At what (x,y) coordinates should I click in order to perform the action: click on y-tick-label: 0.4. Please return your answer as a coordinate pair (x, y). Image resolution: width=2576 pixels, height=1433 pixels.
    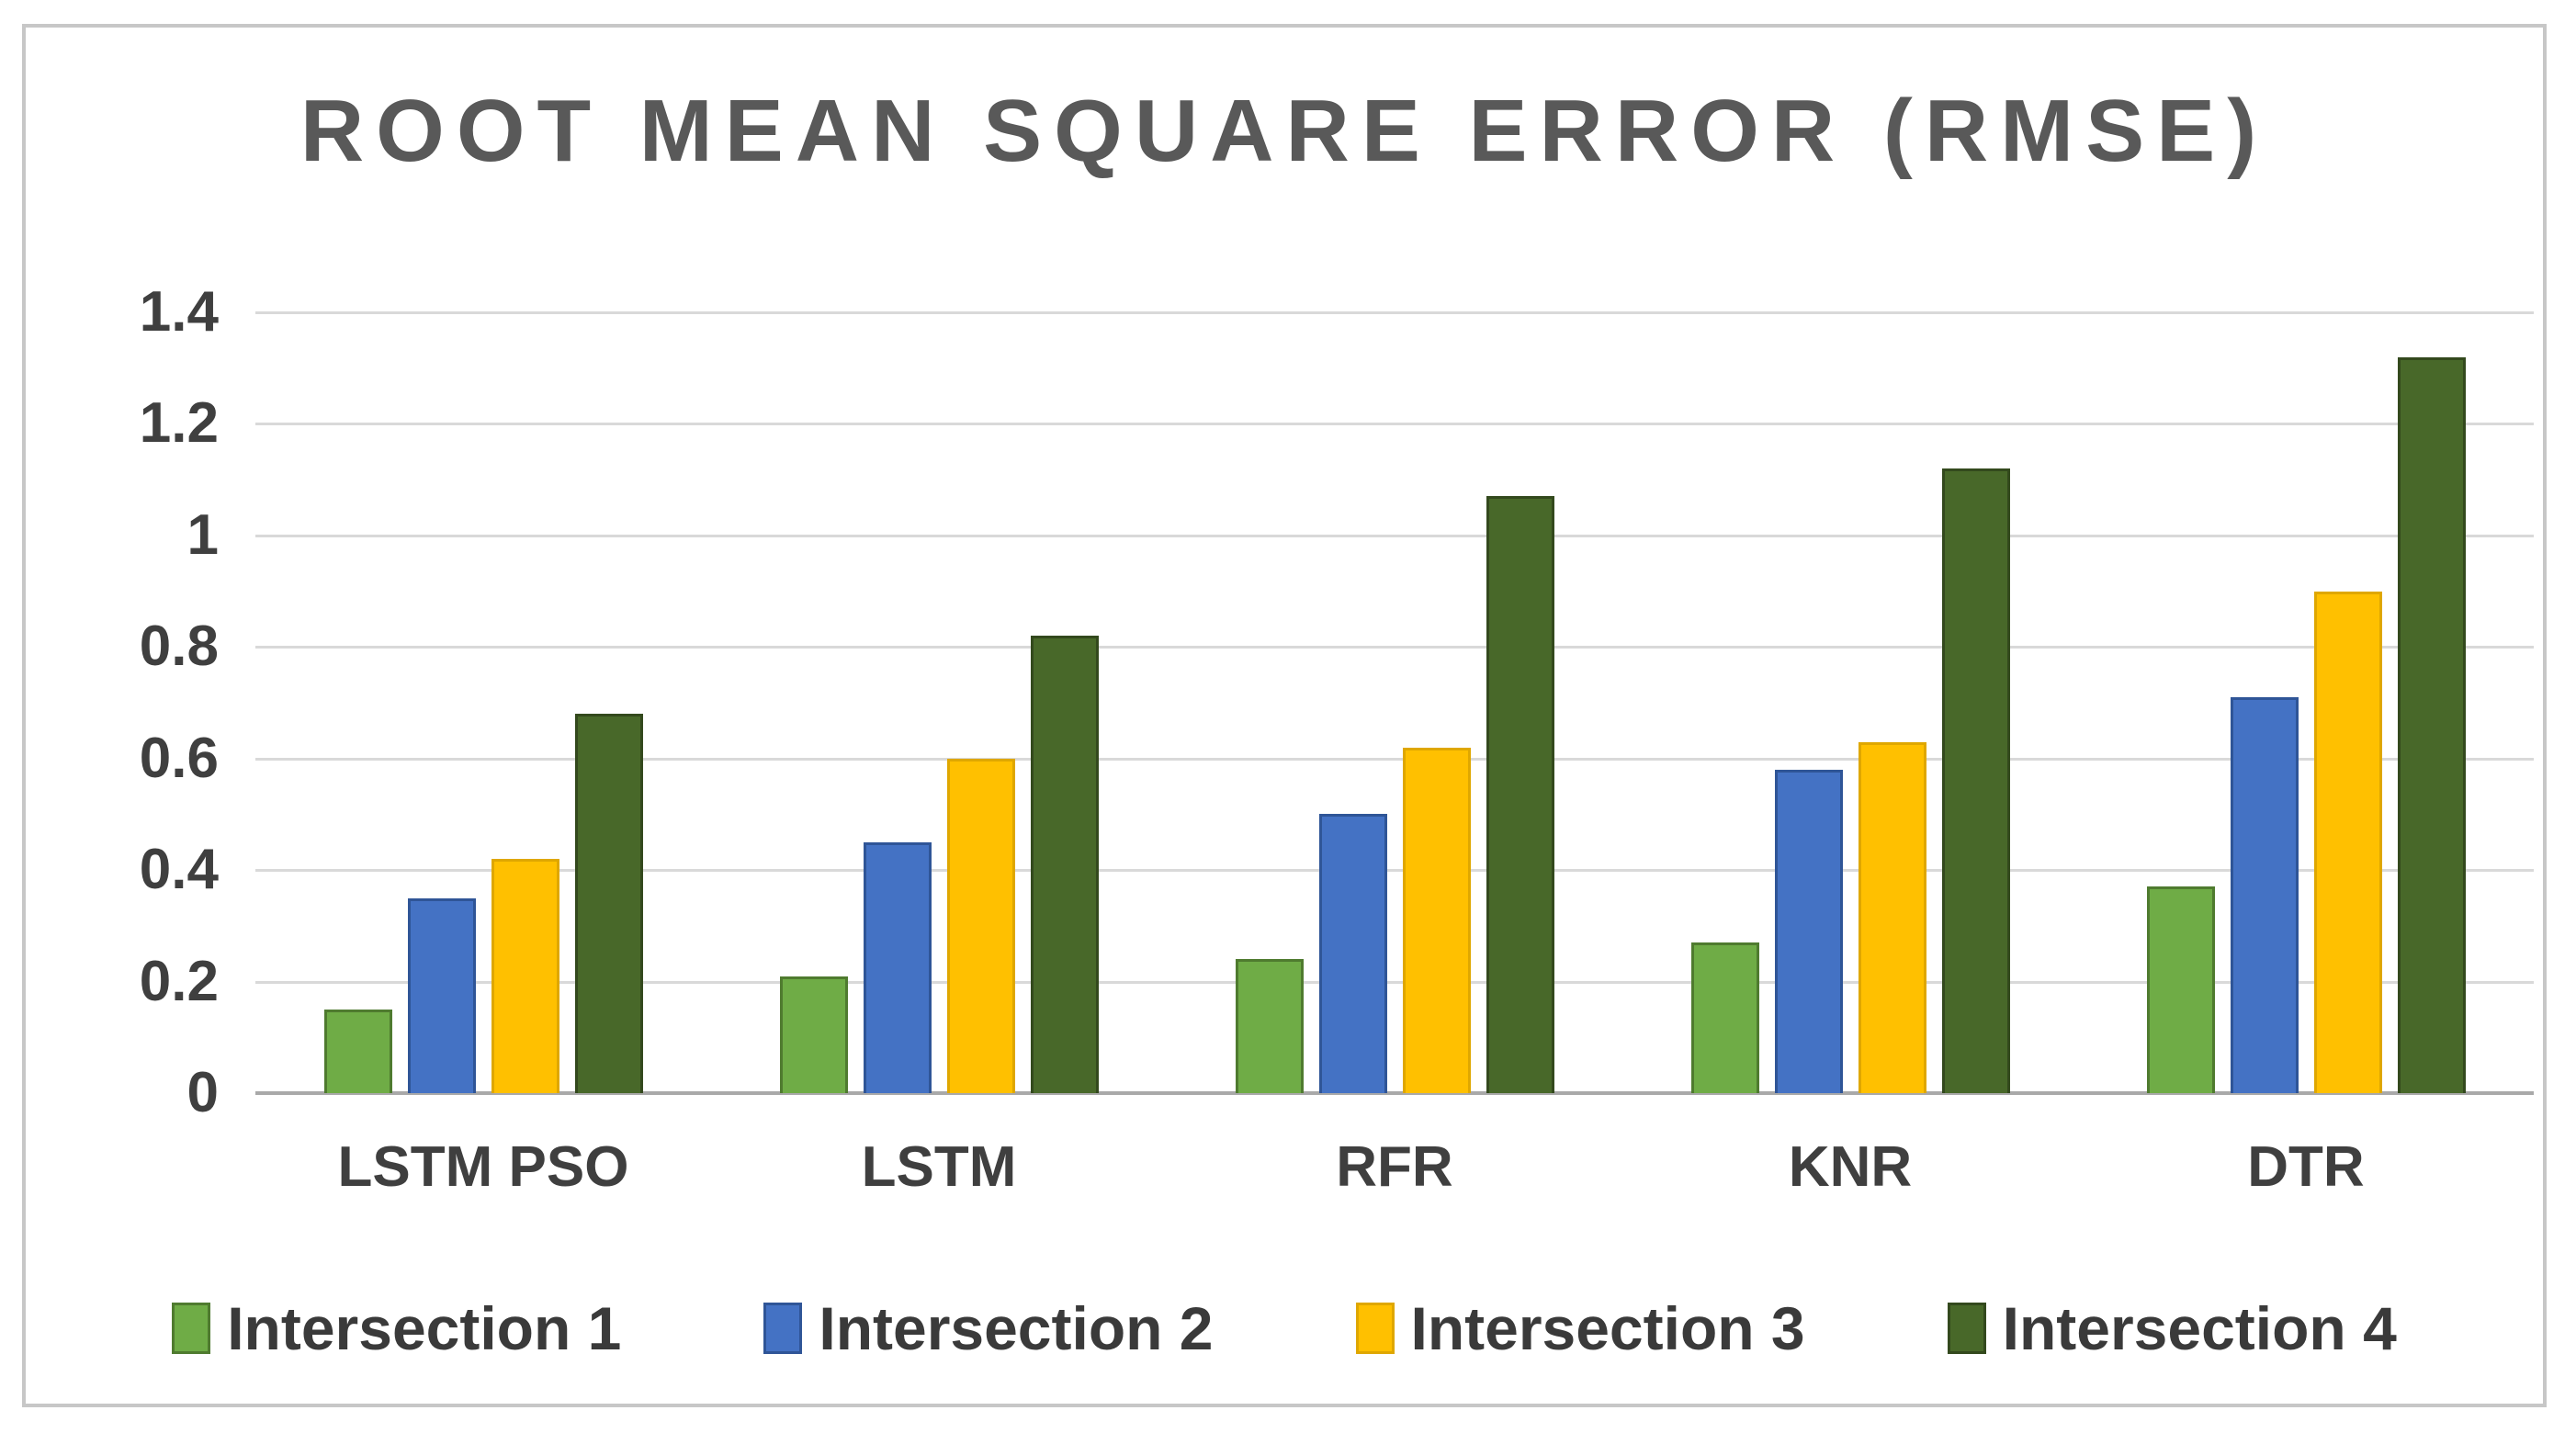
    Looking at the image, I should click on (179, 870).